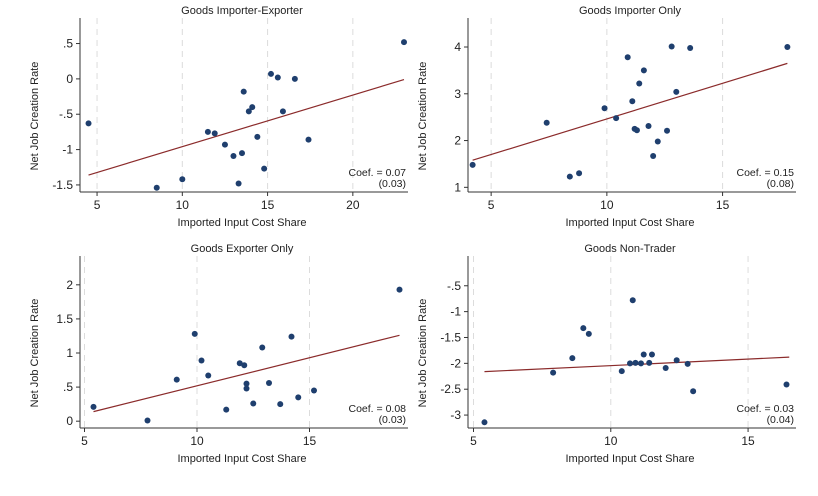  What do you see at coordinates (242, 11) in the screenshot?
I see `chart-title: Goods Importer-Exporter` at bounding box center [242, 11].